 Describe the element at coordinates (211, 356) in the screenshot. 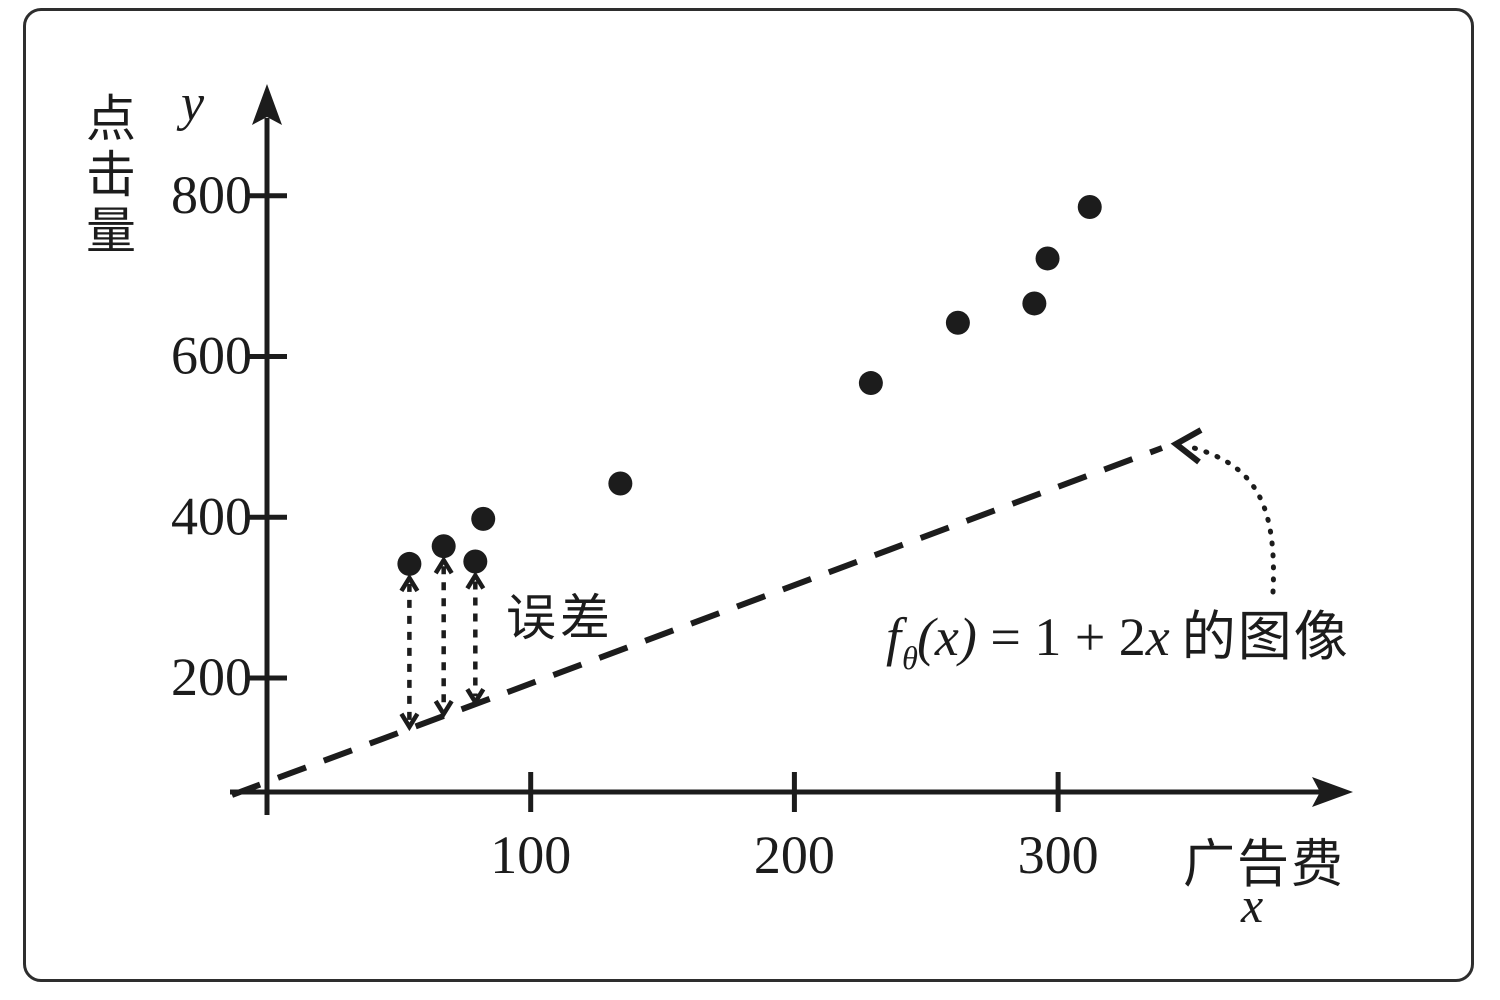

I see `y-tick-label: 600` at that location.